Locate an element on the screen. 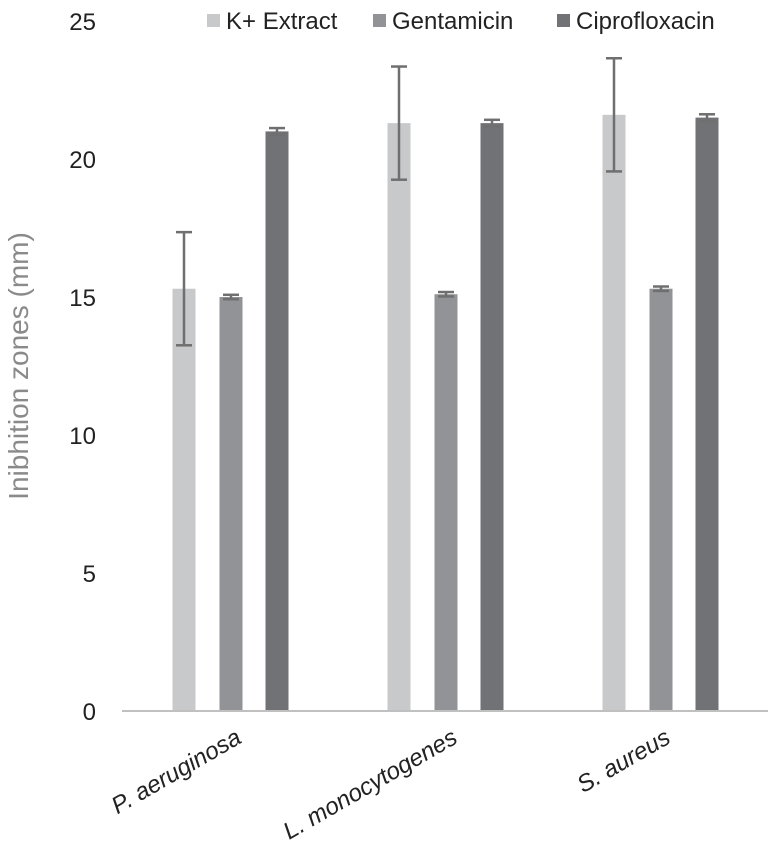  x-tick-label: S. aureus is located at coordinates (624, 761).